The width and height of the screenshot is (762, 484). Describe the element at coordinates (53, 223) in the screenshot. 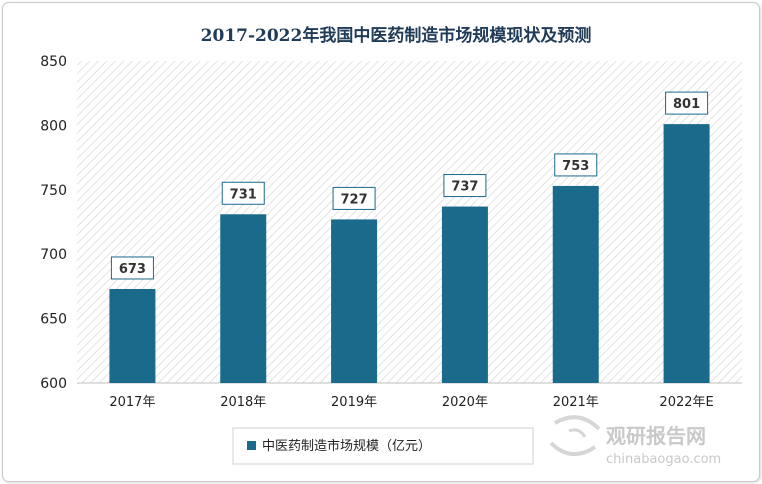

I see `y-axis: 600 650 700 750 800 850` at that location.